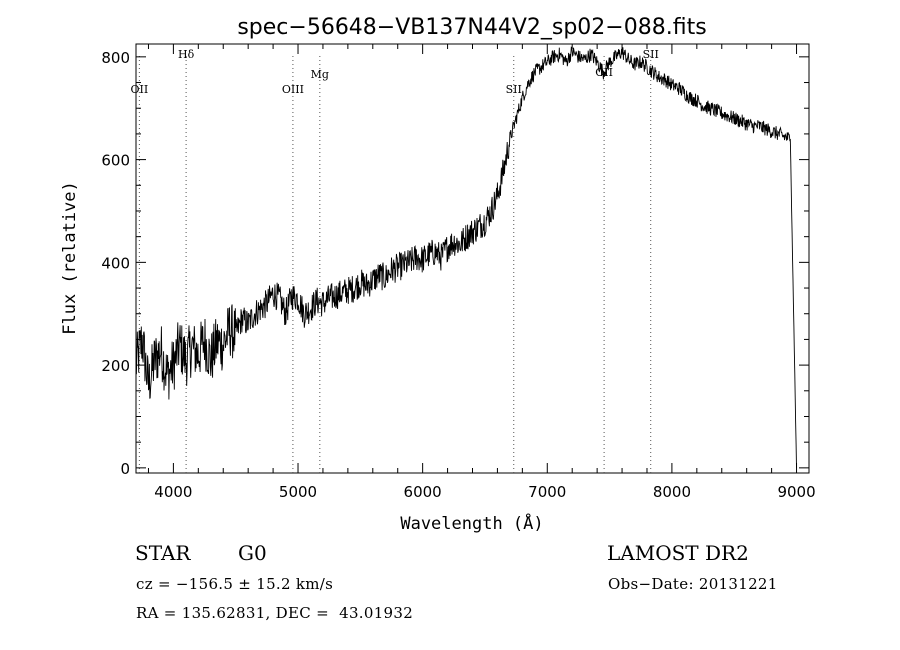 The image size is (900, 650). I want to click on y-tick-label: 400, so click(115, 263).